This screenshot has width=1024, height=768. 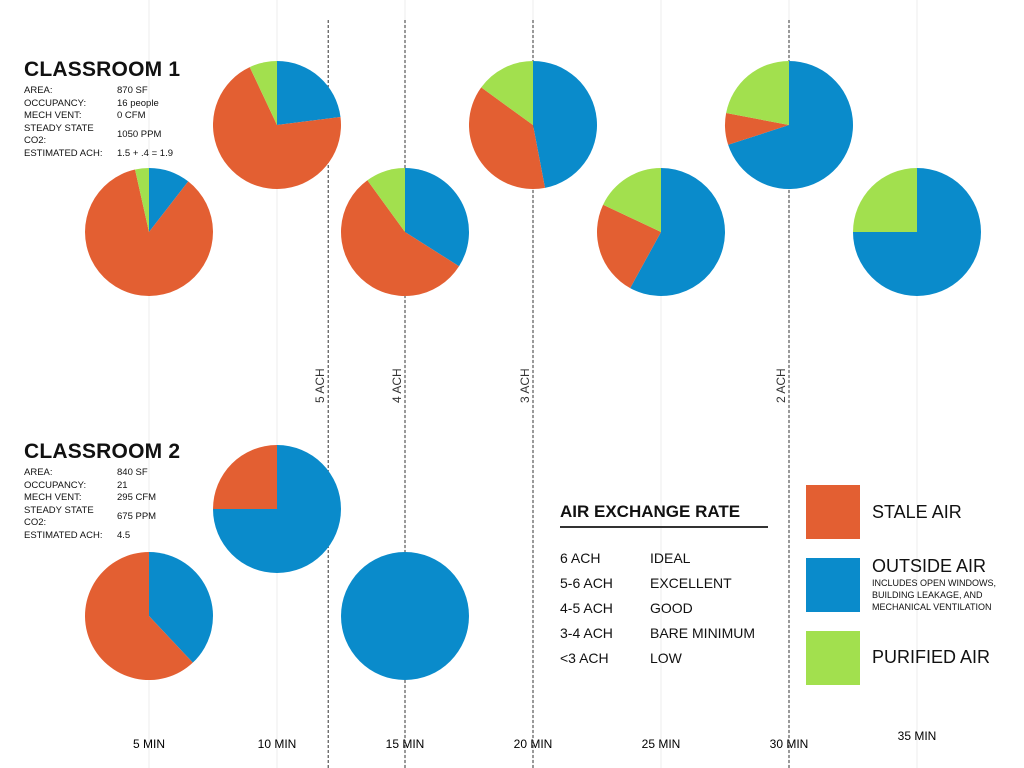 What do you see at coordinates (98, 91) in the screenshot?
I see `stat-row: AREA: 870 SF` at bounding box center [98, 91].